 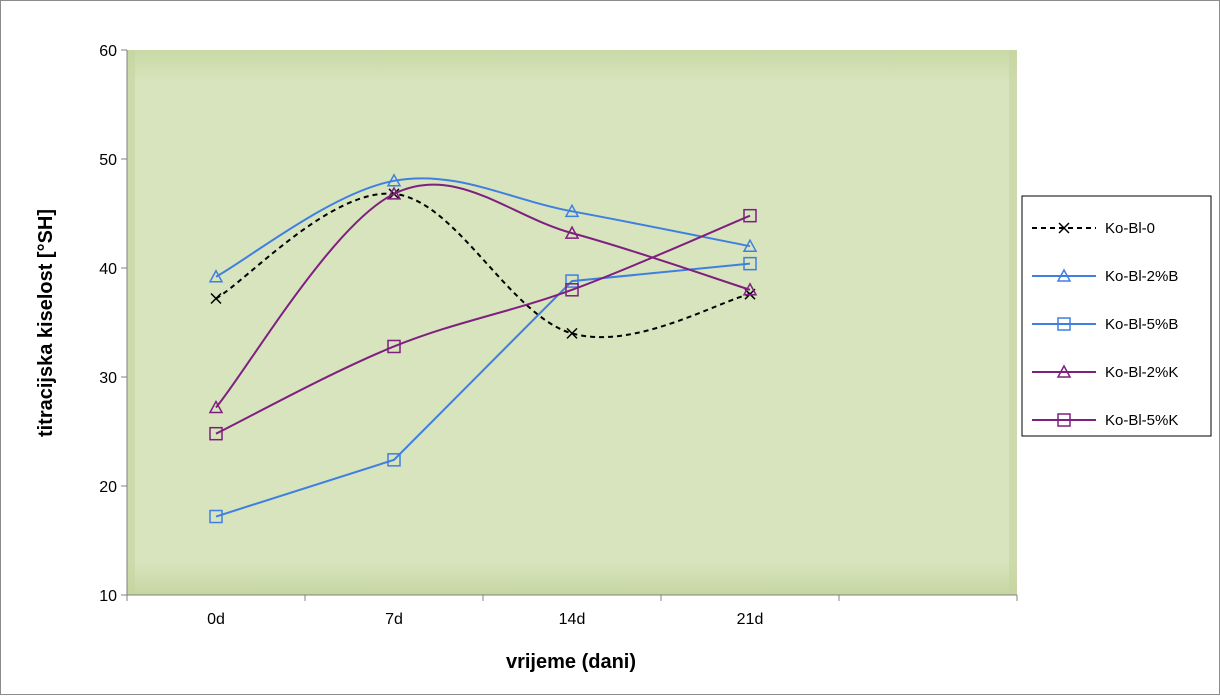 What do you see at coordinates (1013, 322) in the screenshot?
I see `plot-bevel-right` at bounding box center [1013, 322].